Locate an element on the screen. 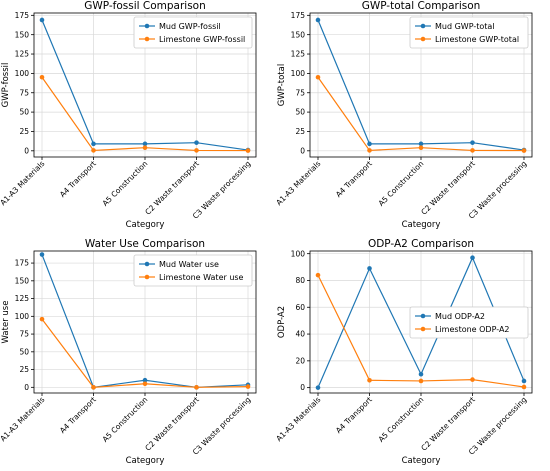 Image resolution: width=550 pixels, height=471 pixels. legend-entry: Mud Water use is located at coordinates (189, 264).